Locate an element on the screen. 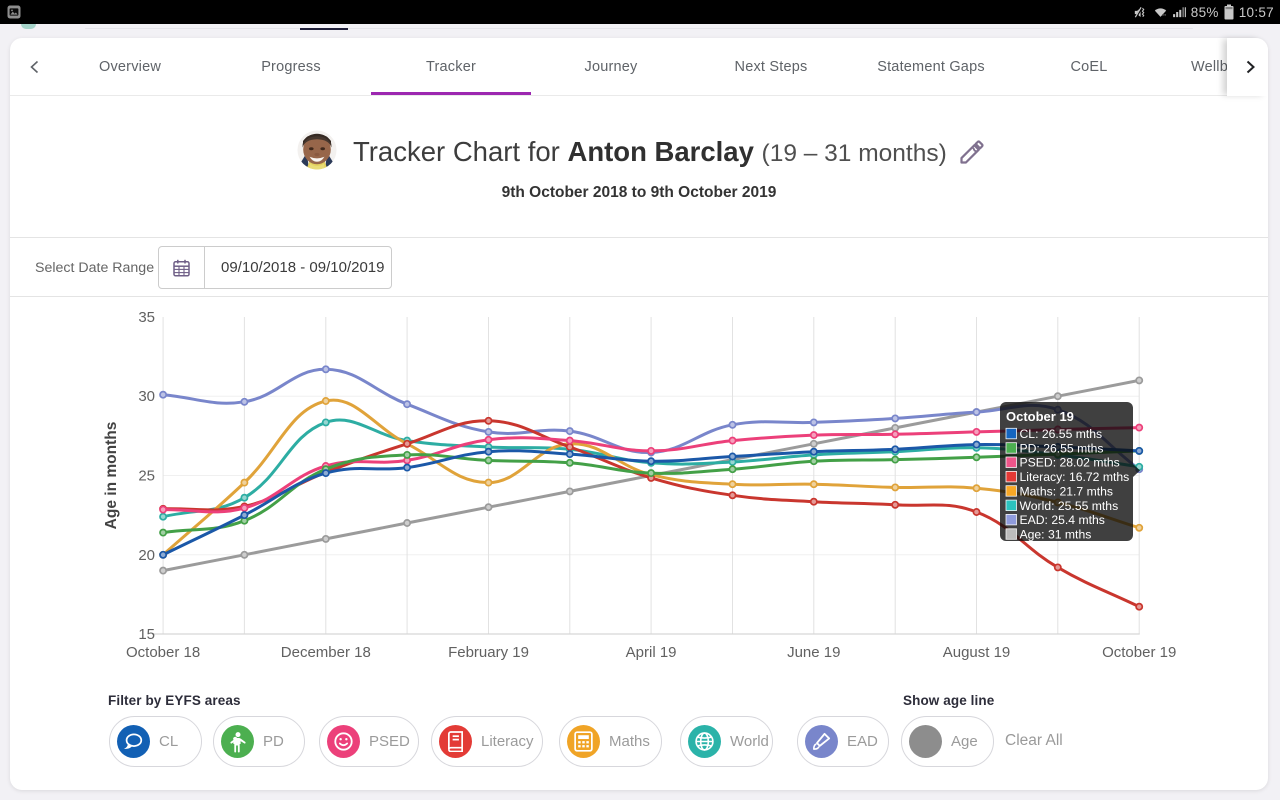 The width and height of the screenshot is (1280, 800). svg-text: 15 is located at coordinates (146, 634).